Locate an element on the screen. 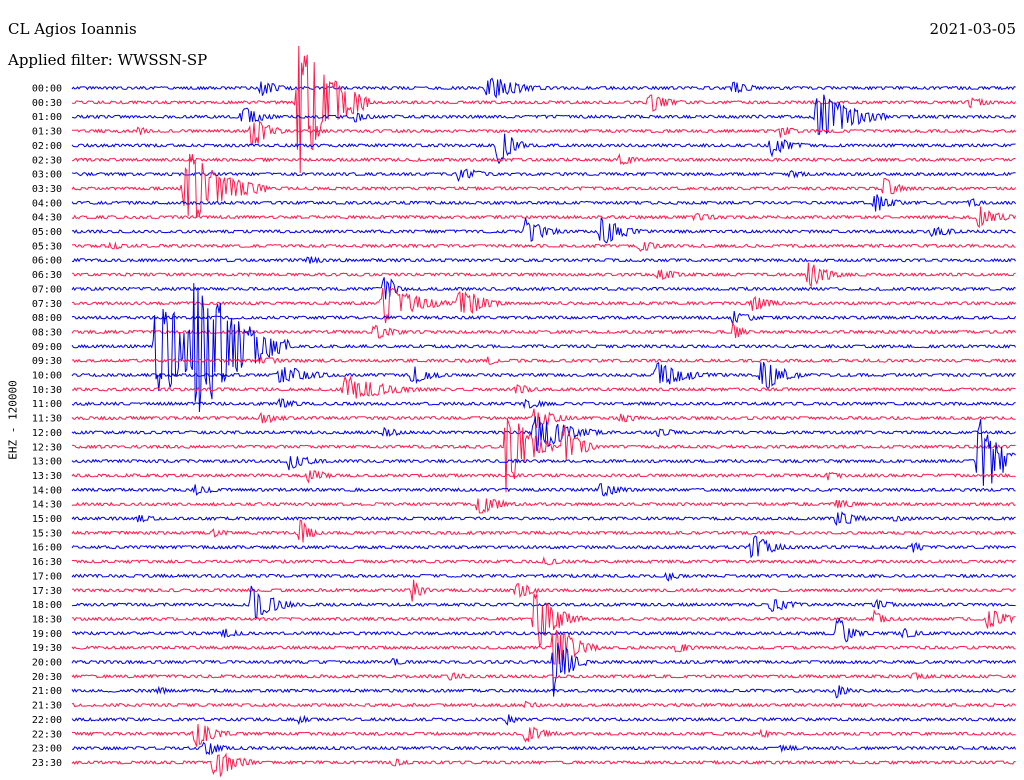 Image resolution: width=1024 pixels, height=780 pixels. time-label: 18:30 is located at coordinates (47, 619).